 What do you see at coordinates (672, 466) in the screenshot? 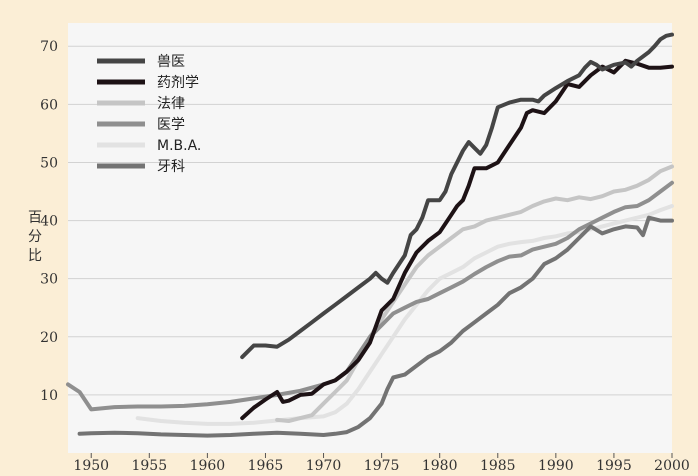
I see `x-tick-label: 2000` at bounding box center [672, 466].